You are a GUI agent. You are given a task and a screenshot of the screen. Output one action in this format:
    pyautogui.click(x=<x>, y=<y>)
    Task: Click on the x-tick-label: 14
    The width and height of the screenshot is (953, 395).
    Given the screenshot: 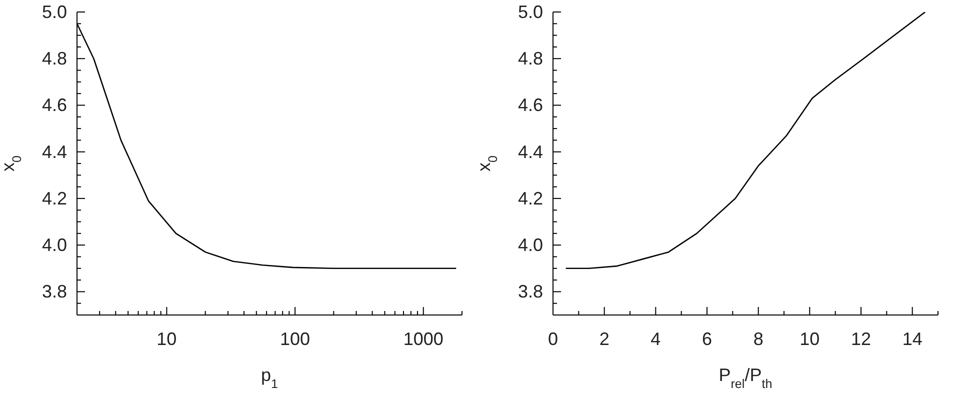 What is the action you would take?
    pyautogui.click(x=912, y=339)
    